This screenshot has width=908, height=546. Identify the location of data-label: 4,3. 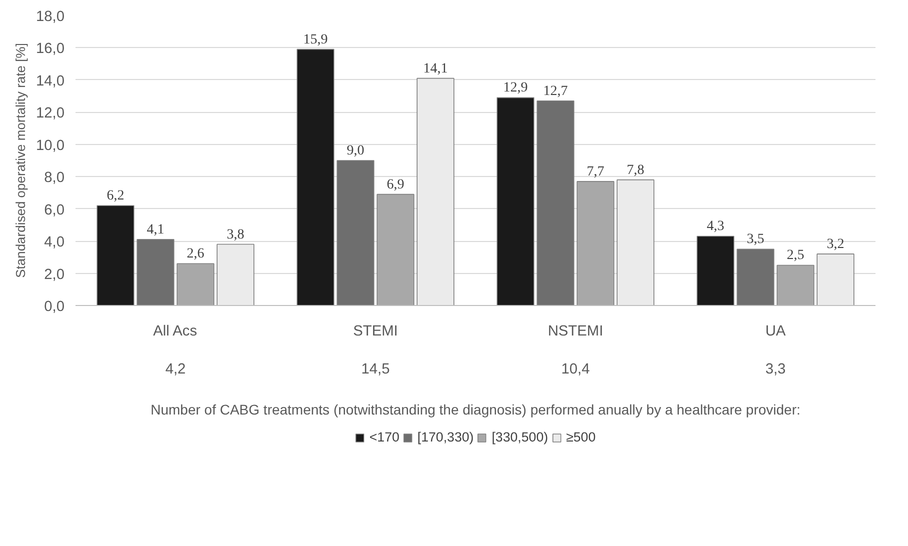
(715, 226).